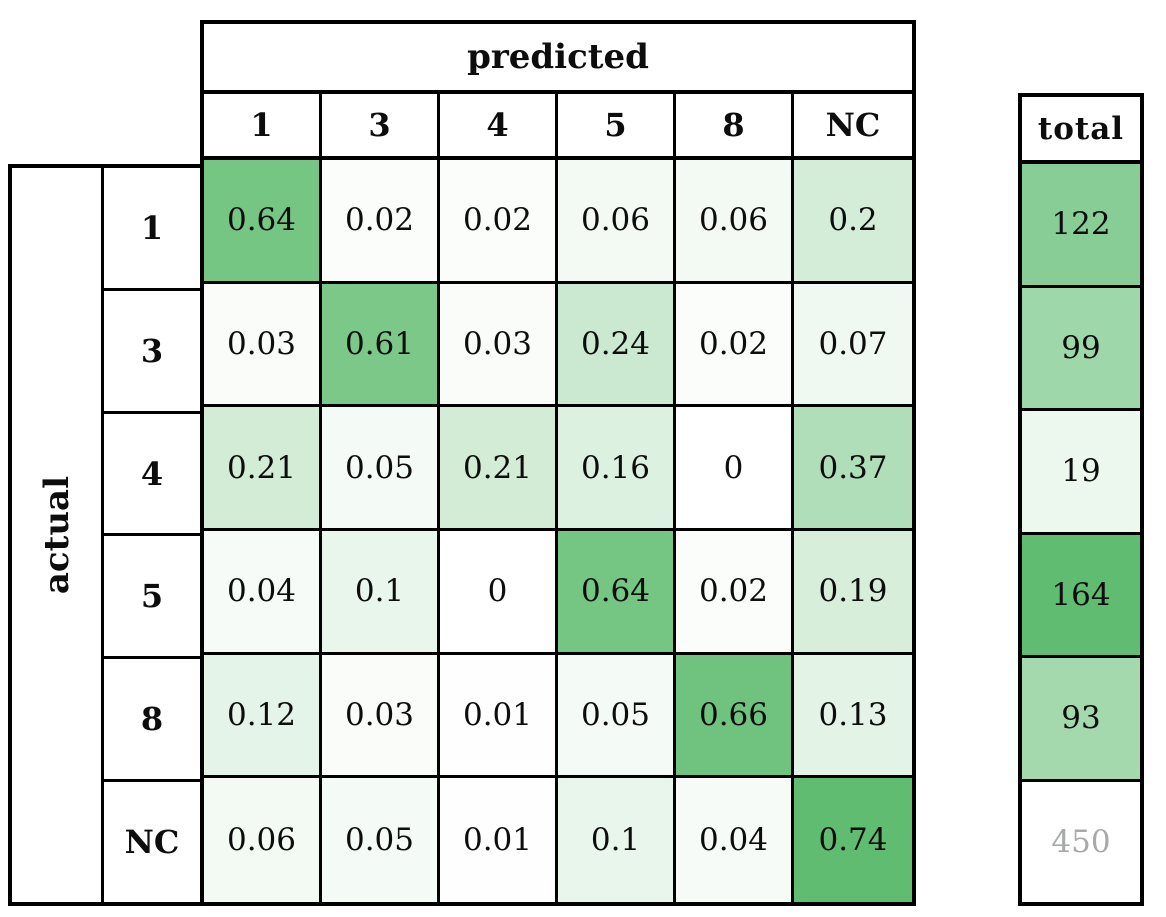 This screenshot has width=1166, height=917. Describe the element at coordinates (381, 469) in the screenshot. I see `matrix-cell-4-3: 0.05` at that location.